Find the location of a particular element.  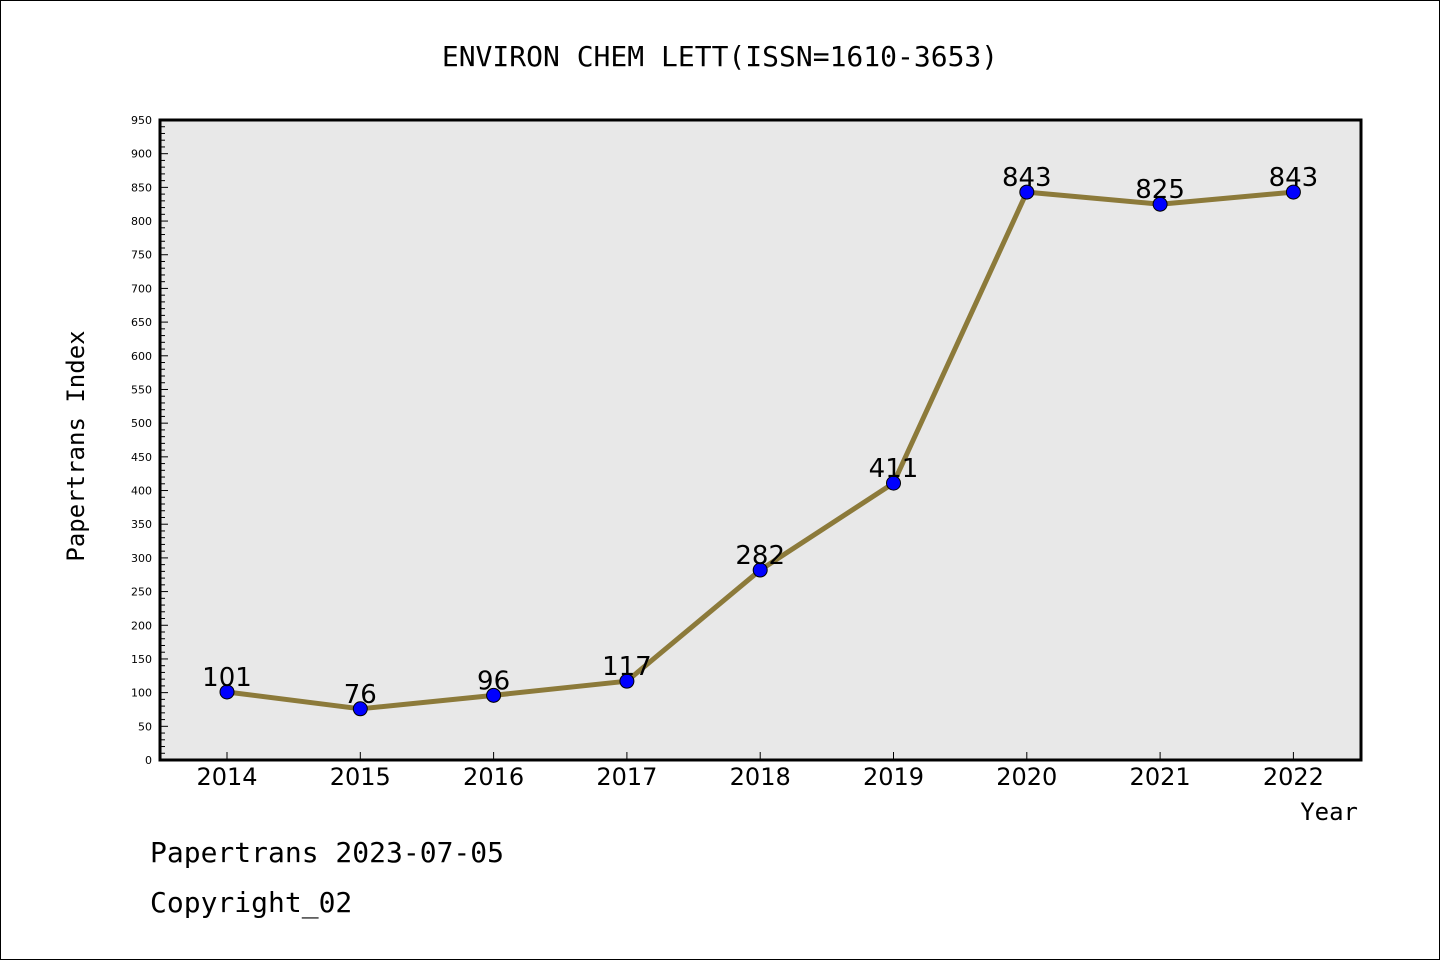

x-tick-label: 2021 is located at coordinates (1160, 777).